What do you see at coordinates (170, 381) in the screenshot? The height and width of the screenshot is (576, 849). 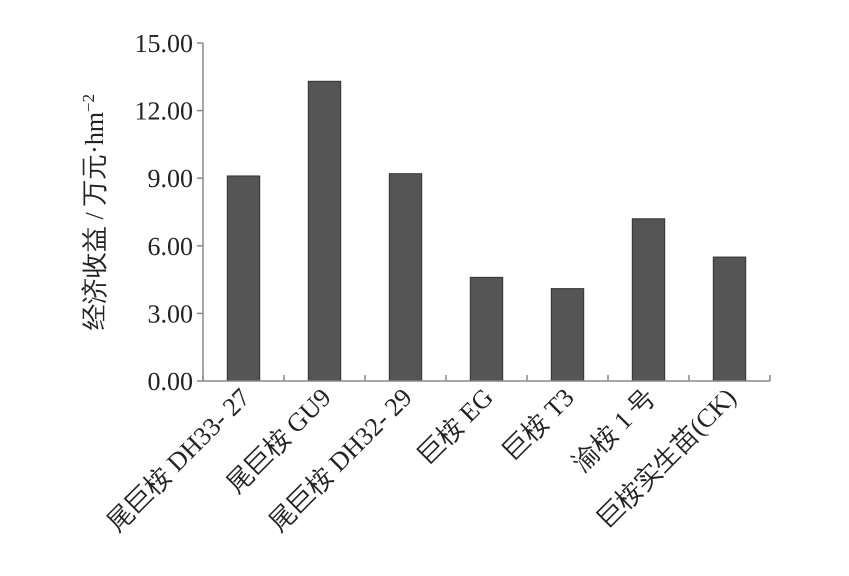 I see `y-tick-label: 0.00` at bounding box center [170, 381].